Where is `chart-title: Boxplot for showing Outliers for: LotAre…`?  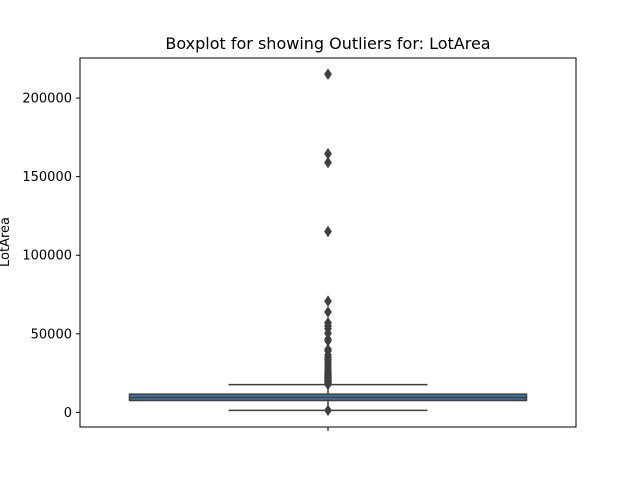
chart-title: Boxplot for showing Outliers for: LotAre… is located at coordinates (327, 43).